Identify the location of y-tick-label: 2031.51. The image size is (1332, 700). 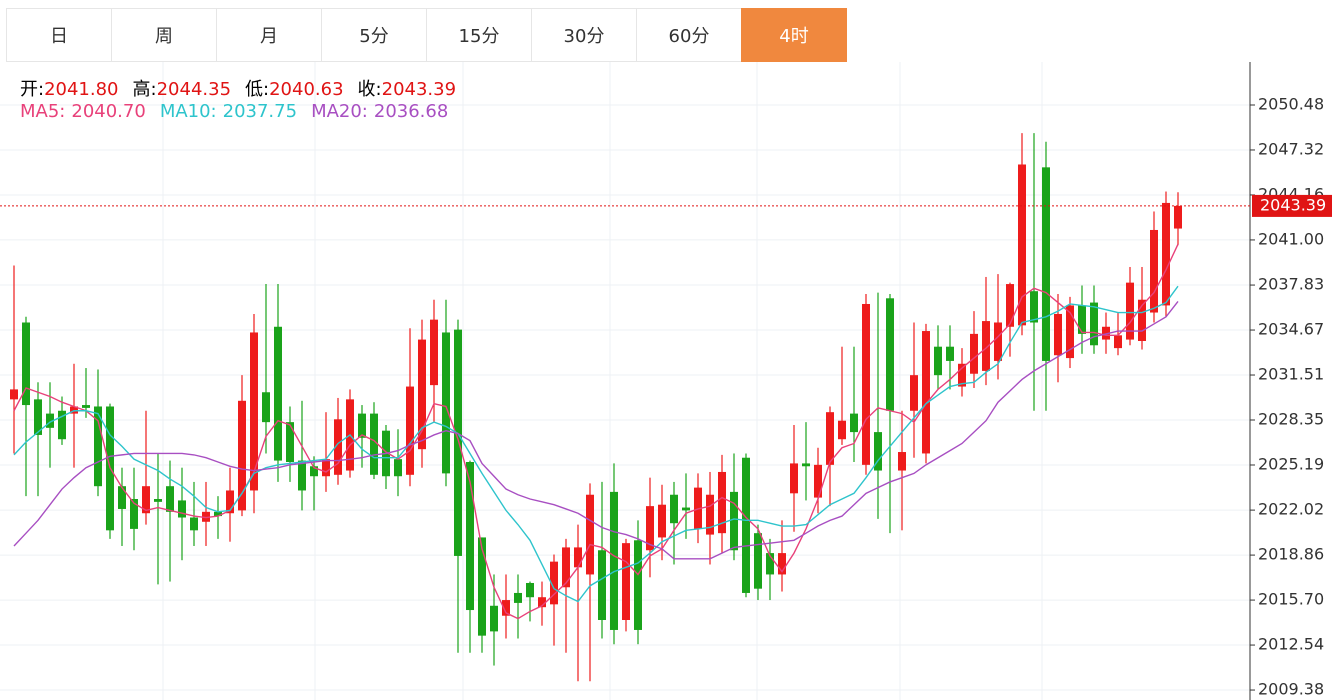
(1291, 374).